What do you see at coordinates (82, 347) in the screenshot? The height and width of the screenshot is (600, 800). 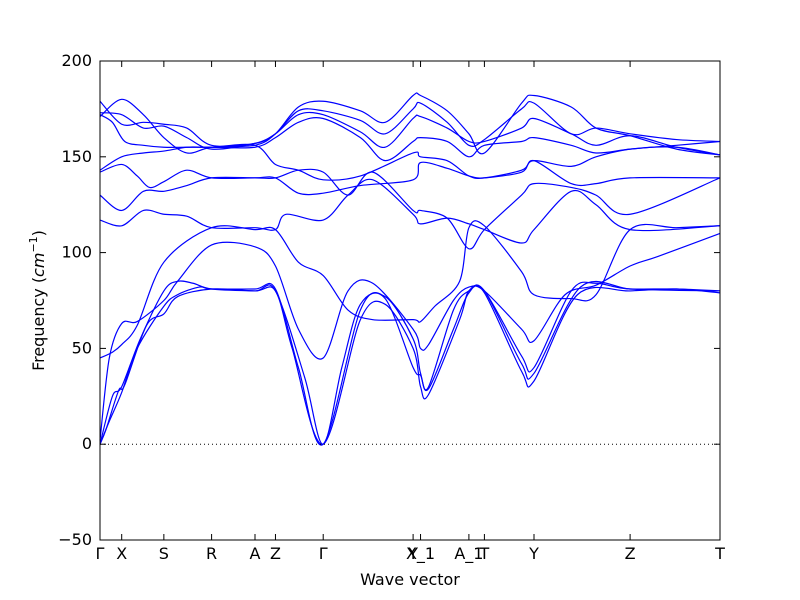 I see `y-tick-label: 50` at bounding box center [82, 347].